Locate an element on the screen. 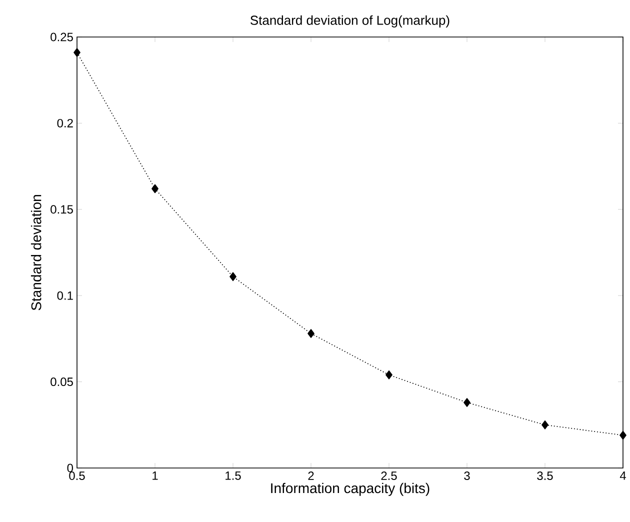  x-tick-label: 2 is located at coordinates (311, 476).